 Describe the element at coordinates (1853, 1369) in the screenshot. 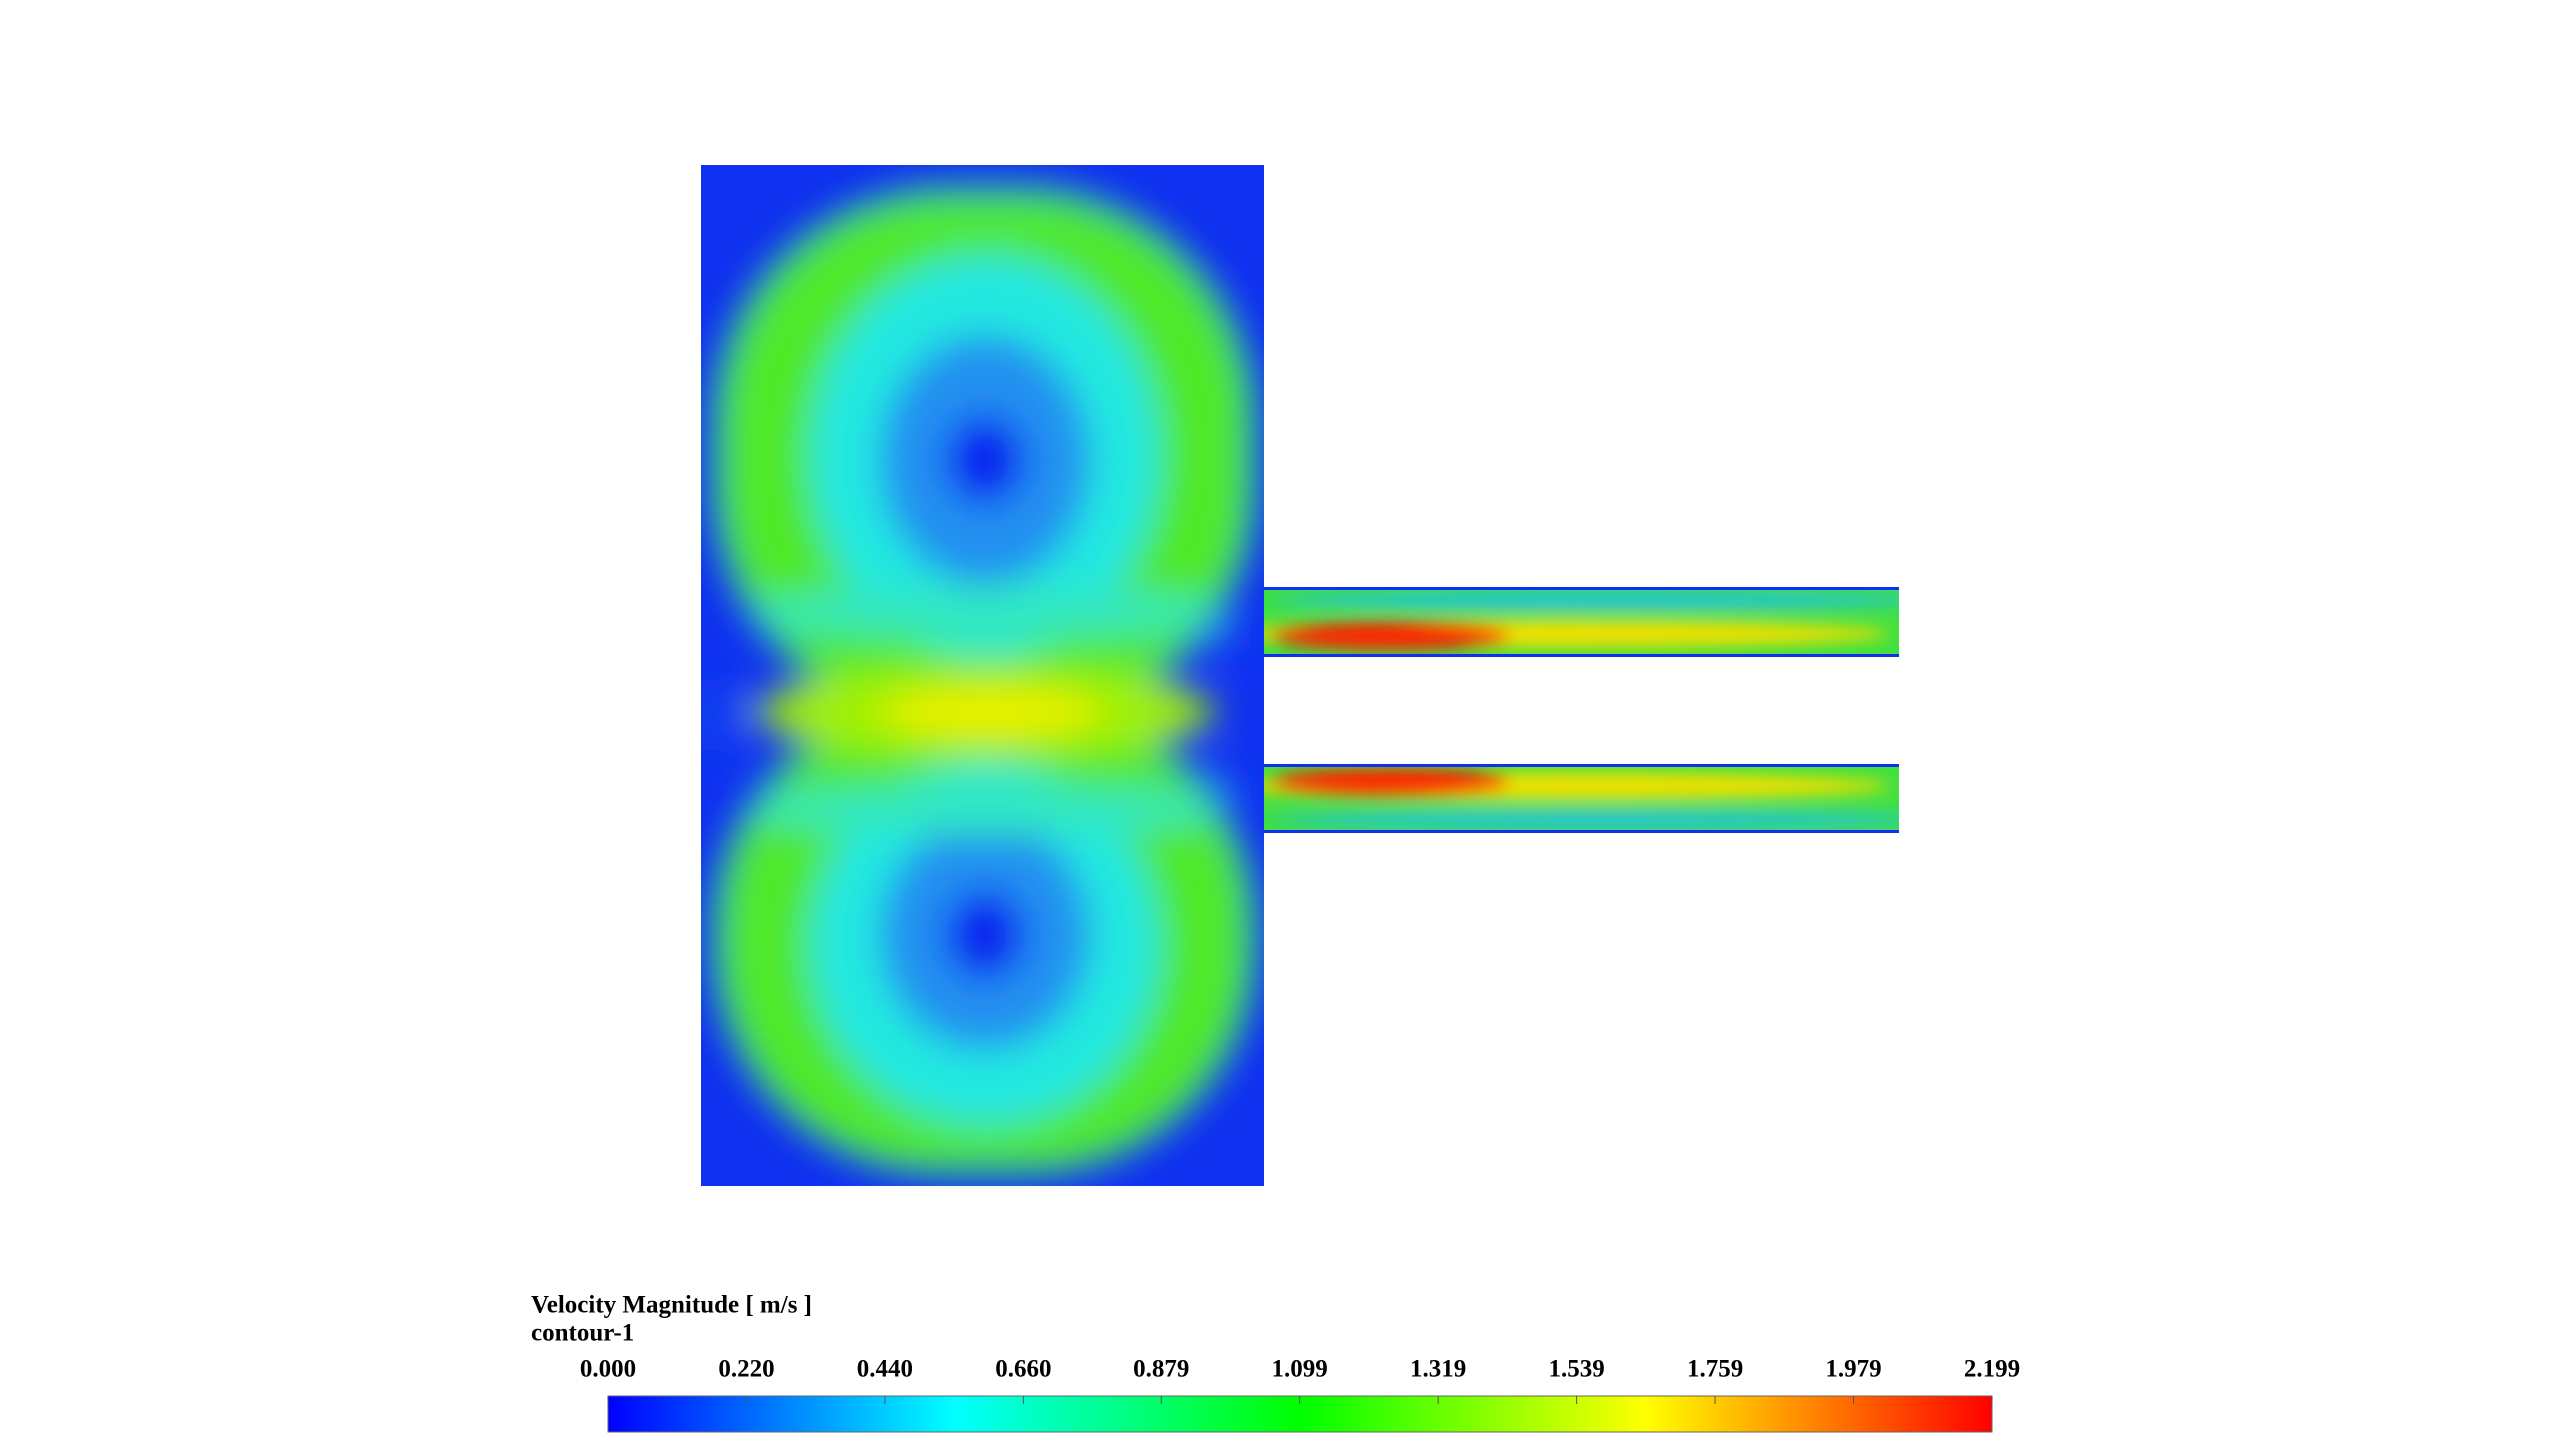

I see `colorbar-tick-label: 1.979` at that location.